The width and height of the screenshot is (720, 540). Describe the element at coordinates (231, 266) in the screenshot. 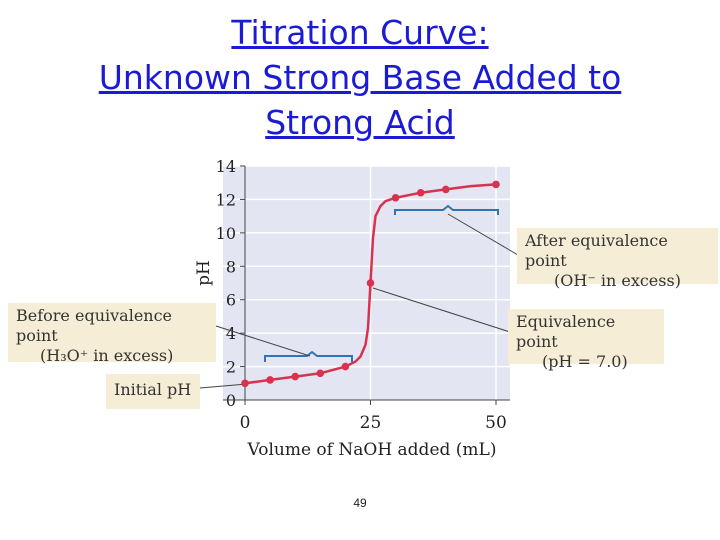

I see `y-tick-label: 8` at that location.